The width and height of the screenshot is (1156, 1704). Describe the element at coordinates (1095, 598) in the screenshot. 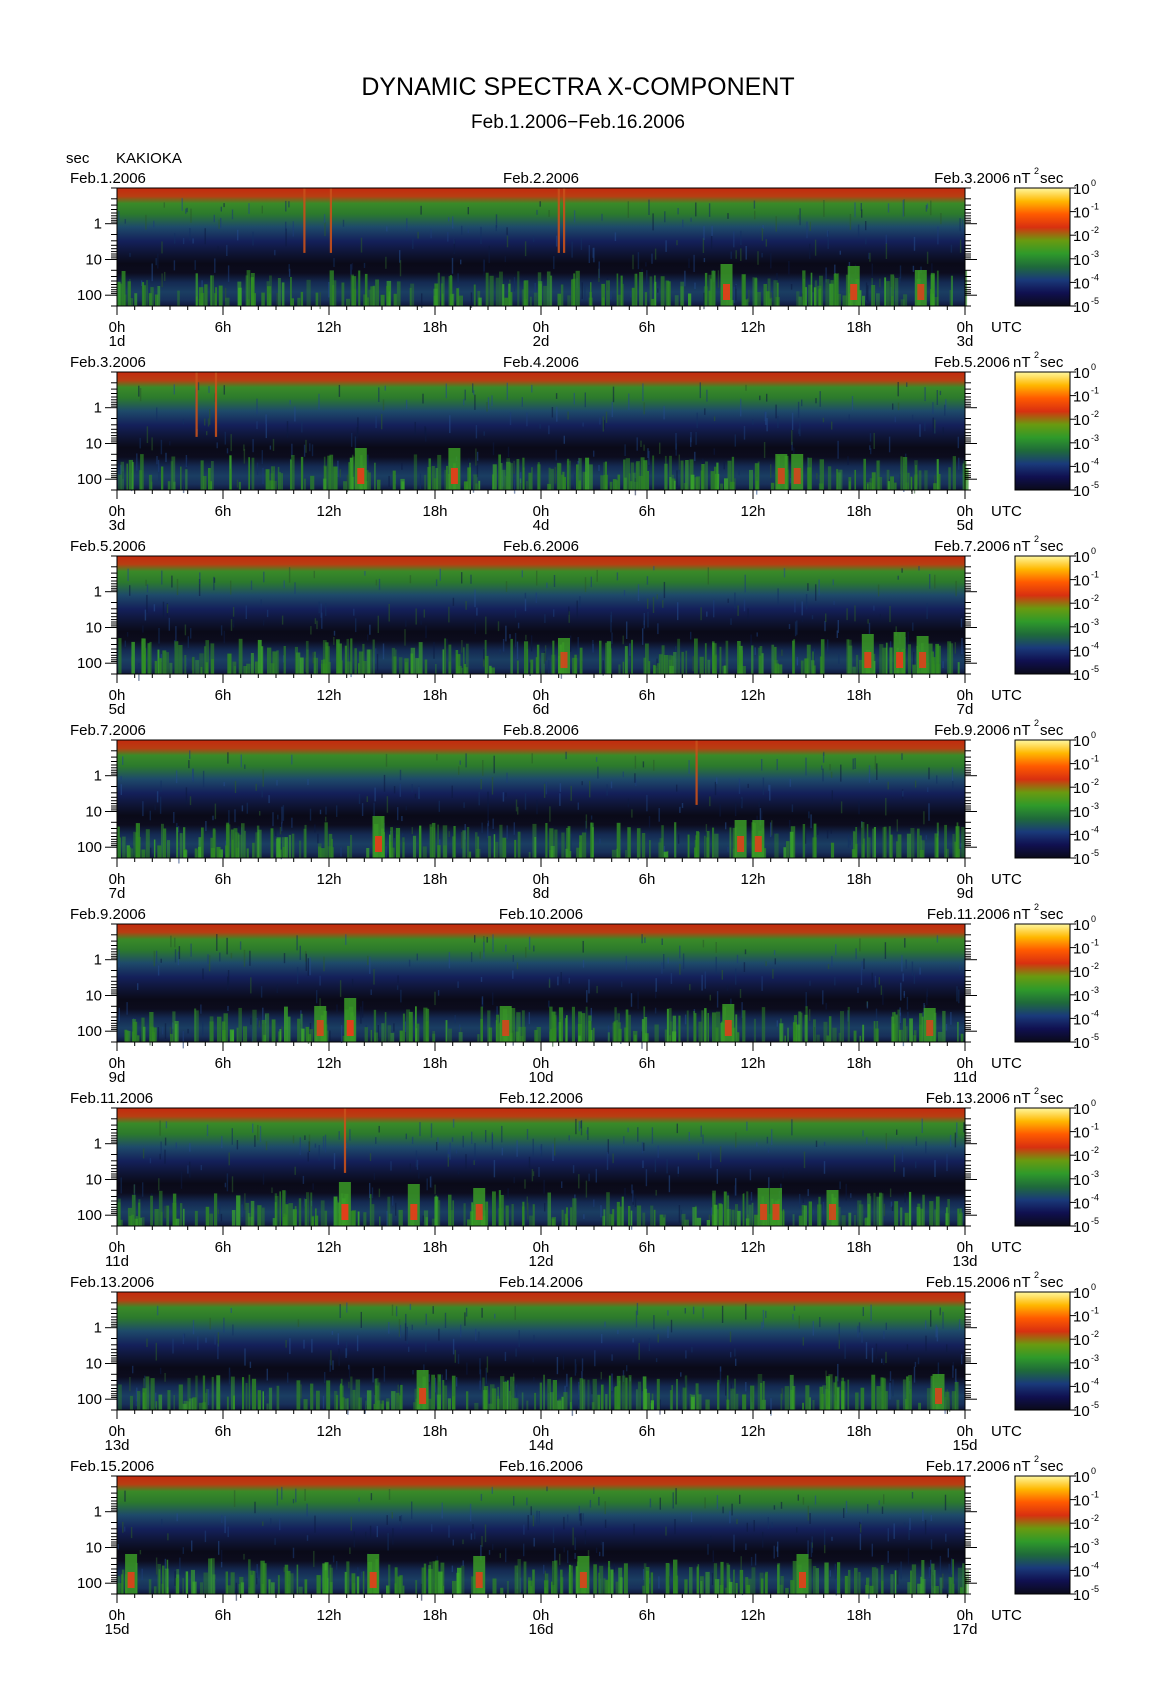

I see `colorbar-tick-exponent: -2` at that location.